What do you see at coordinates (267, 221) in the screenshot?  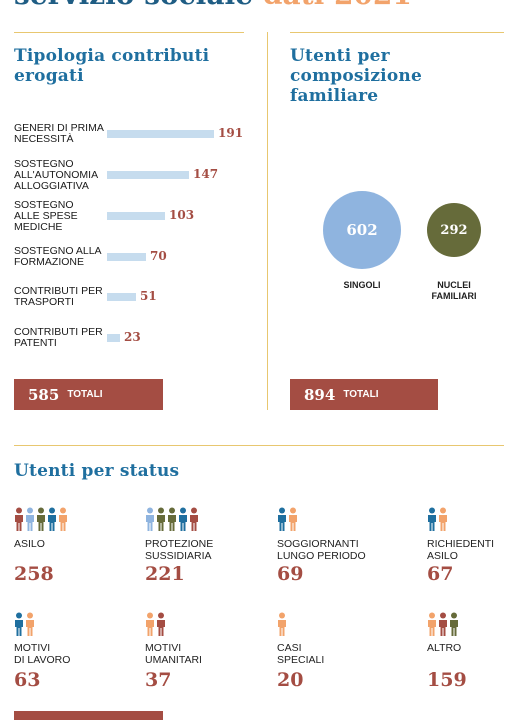 I see `column-divider` at bounding box center [267, 221].